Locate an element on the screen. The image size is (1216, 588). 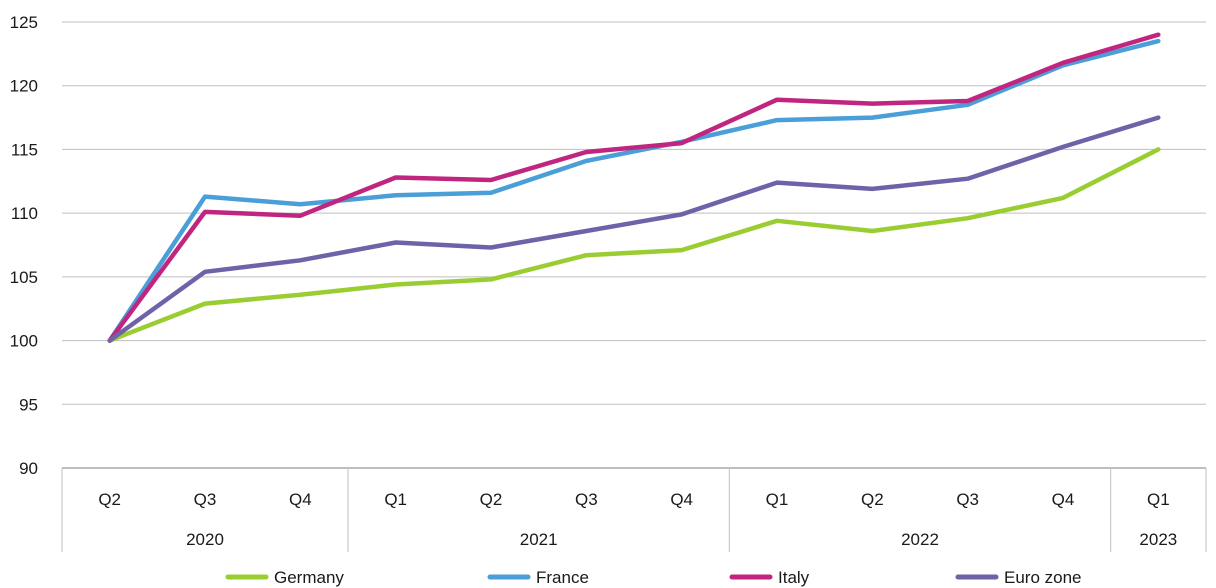
legend: Germany France Italy Euro zone is located at coordinates (653, 577).